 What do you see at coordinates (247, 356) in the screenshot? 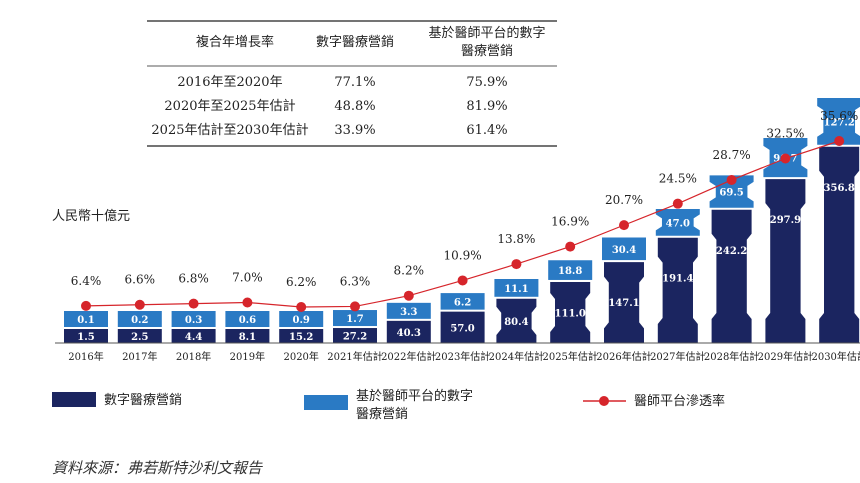
I see `x-tick-label: 2019年` at bounding box center [247, 356].